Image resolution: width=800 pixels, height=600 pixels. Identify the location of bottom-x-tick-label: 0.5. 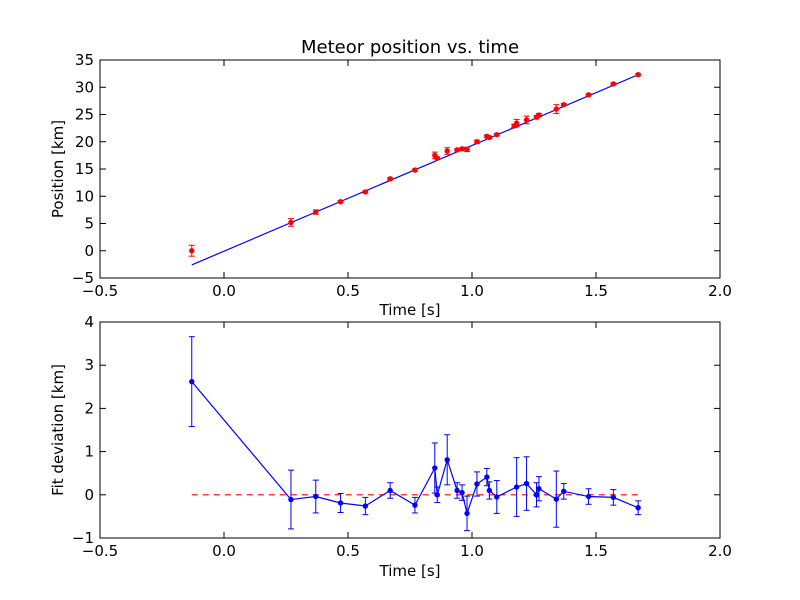
(348, 551).